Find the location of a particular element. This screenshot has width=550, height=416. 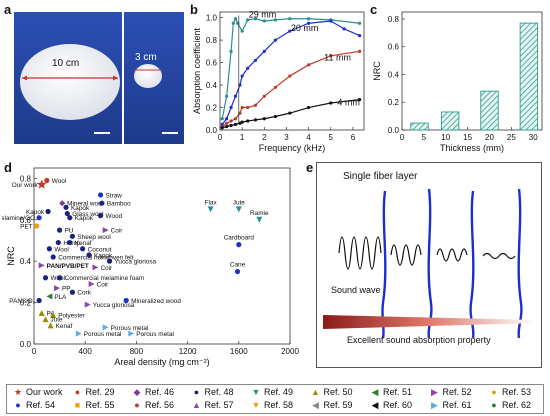

legend-item: ● Ref. 56 is located at coordinates (153, 405).